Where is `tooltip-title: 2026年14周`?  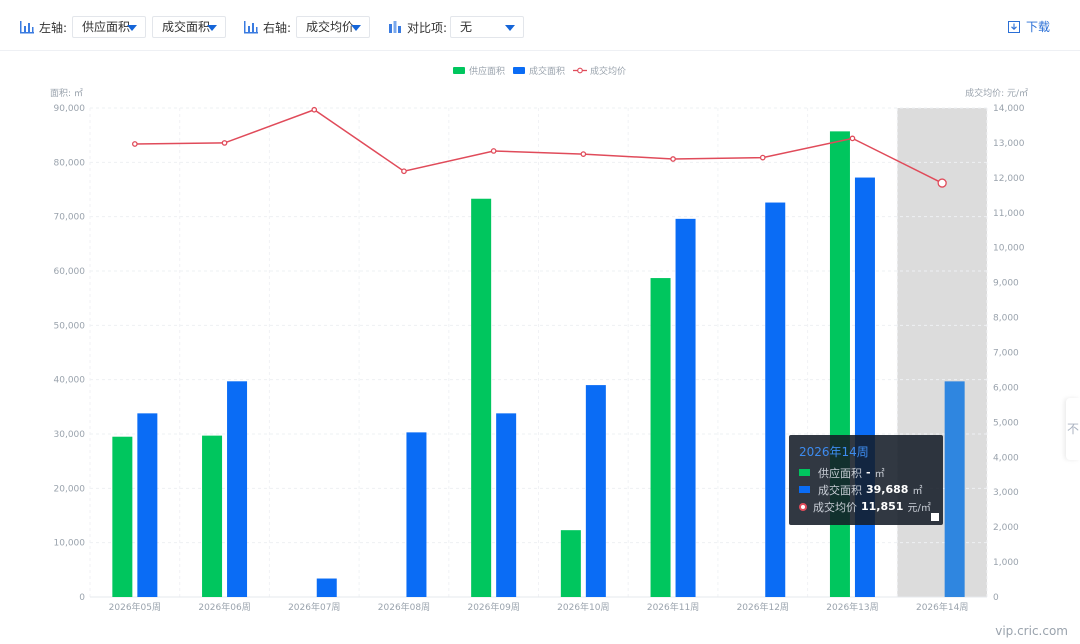
tooltip-title: 2026年14周 is located at coordinates (834, 452).